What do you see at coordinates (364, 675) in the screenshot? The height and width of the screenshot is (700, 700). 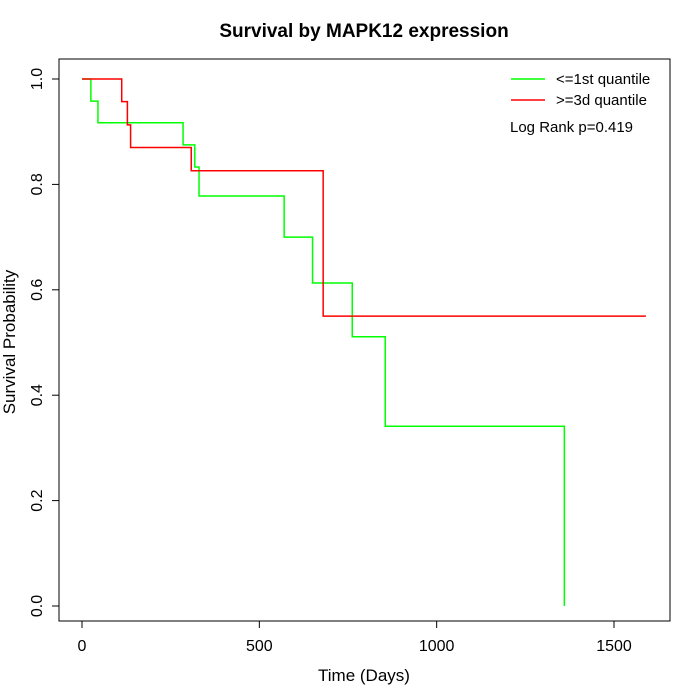 I see `x-axis-label: Time (Days)` at bounding box center [364, 675].